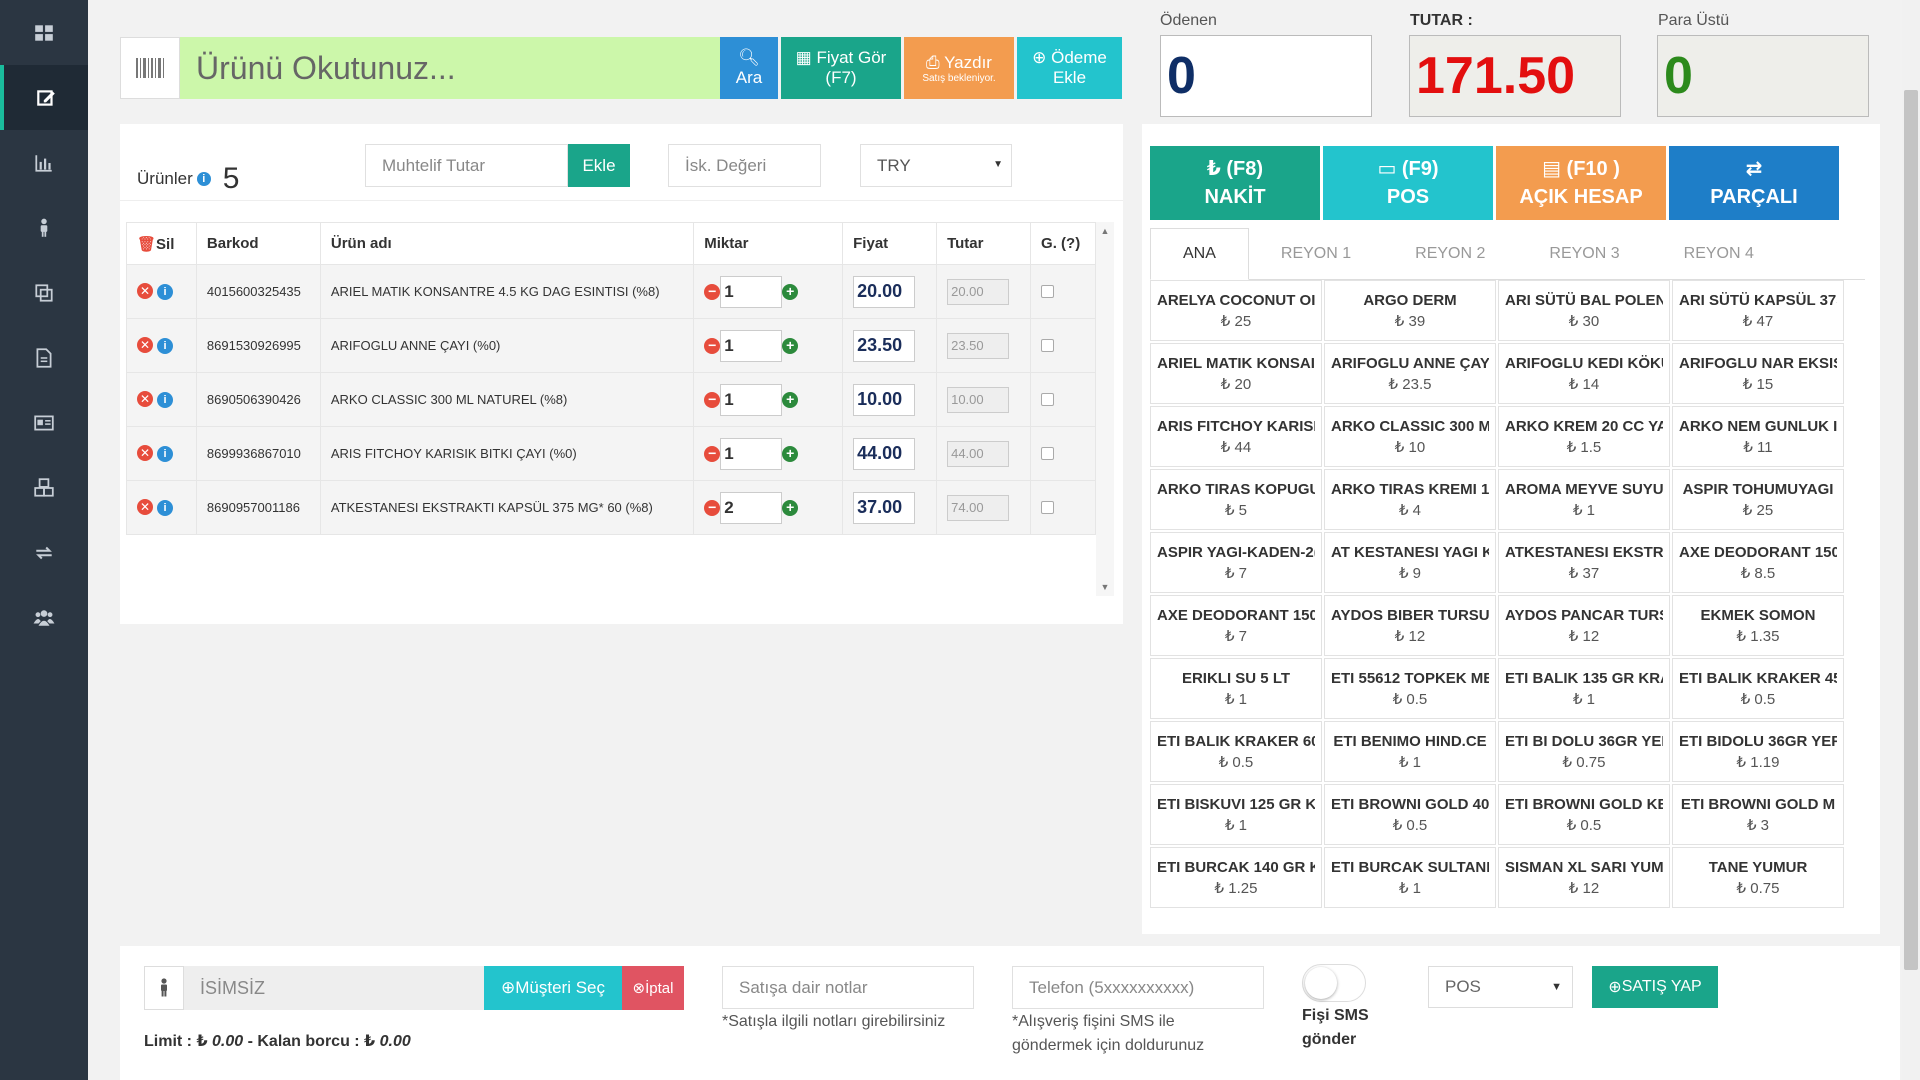 This screenshot has width=1920, height=1080. I want to click on scroll-down-icon: ▼, so click(1105, 587).